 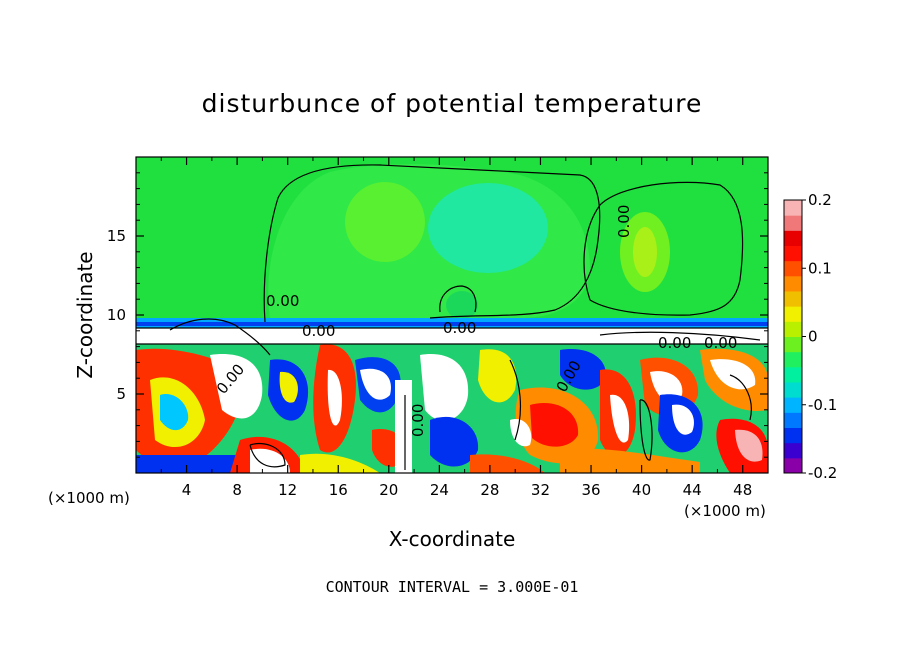 What do you see at coordinates (646, 430) in the screenshot?
I see `contour-lower-d` at bounding box center [646, 430].